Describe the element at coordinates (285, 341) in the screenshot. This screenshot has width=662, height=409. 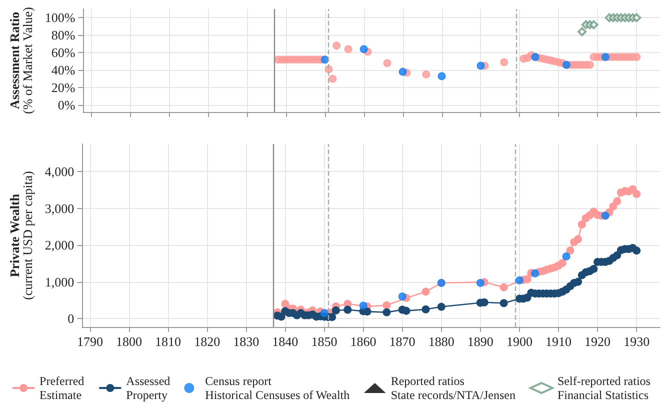
I see `x-tick-label: 1840` at that location.